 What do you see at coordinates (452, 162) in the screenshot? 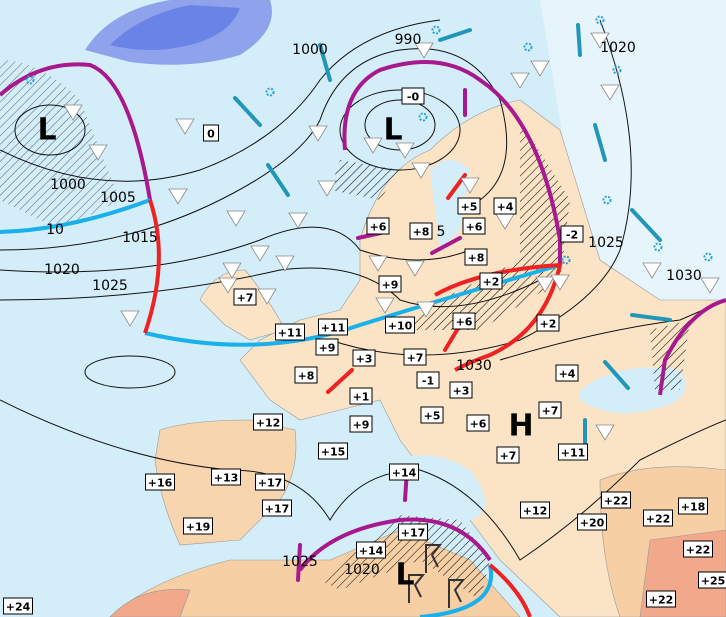
I see `occluded-front` at bounding box center [452, 162].